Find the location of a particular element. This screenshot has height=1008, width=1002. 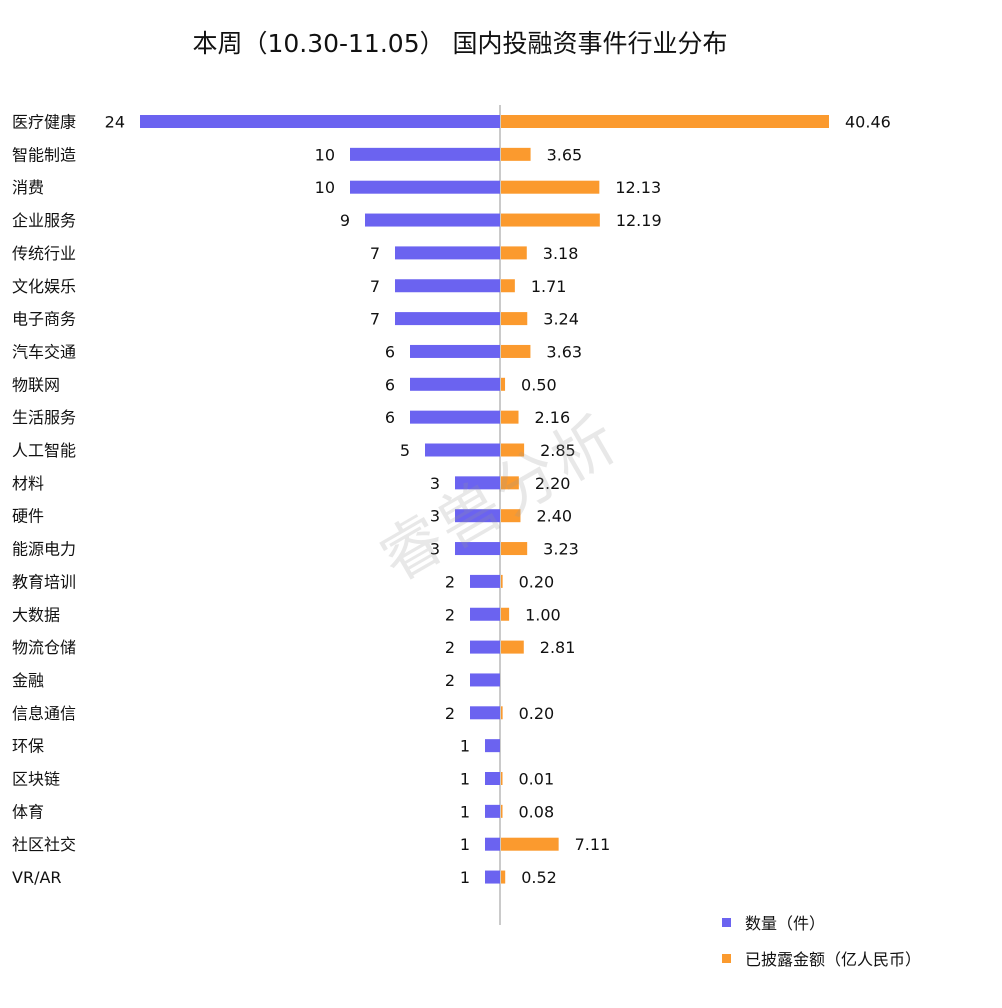

category-label: 医疗健康 is located at coordinates (44, 122).